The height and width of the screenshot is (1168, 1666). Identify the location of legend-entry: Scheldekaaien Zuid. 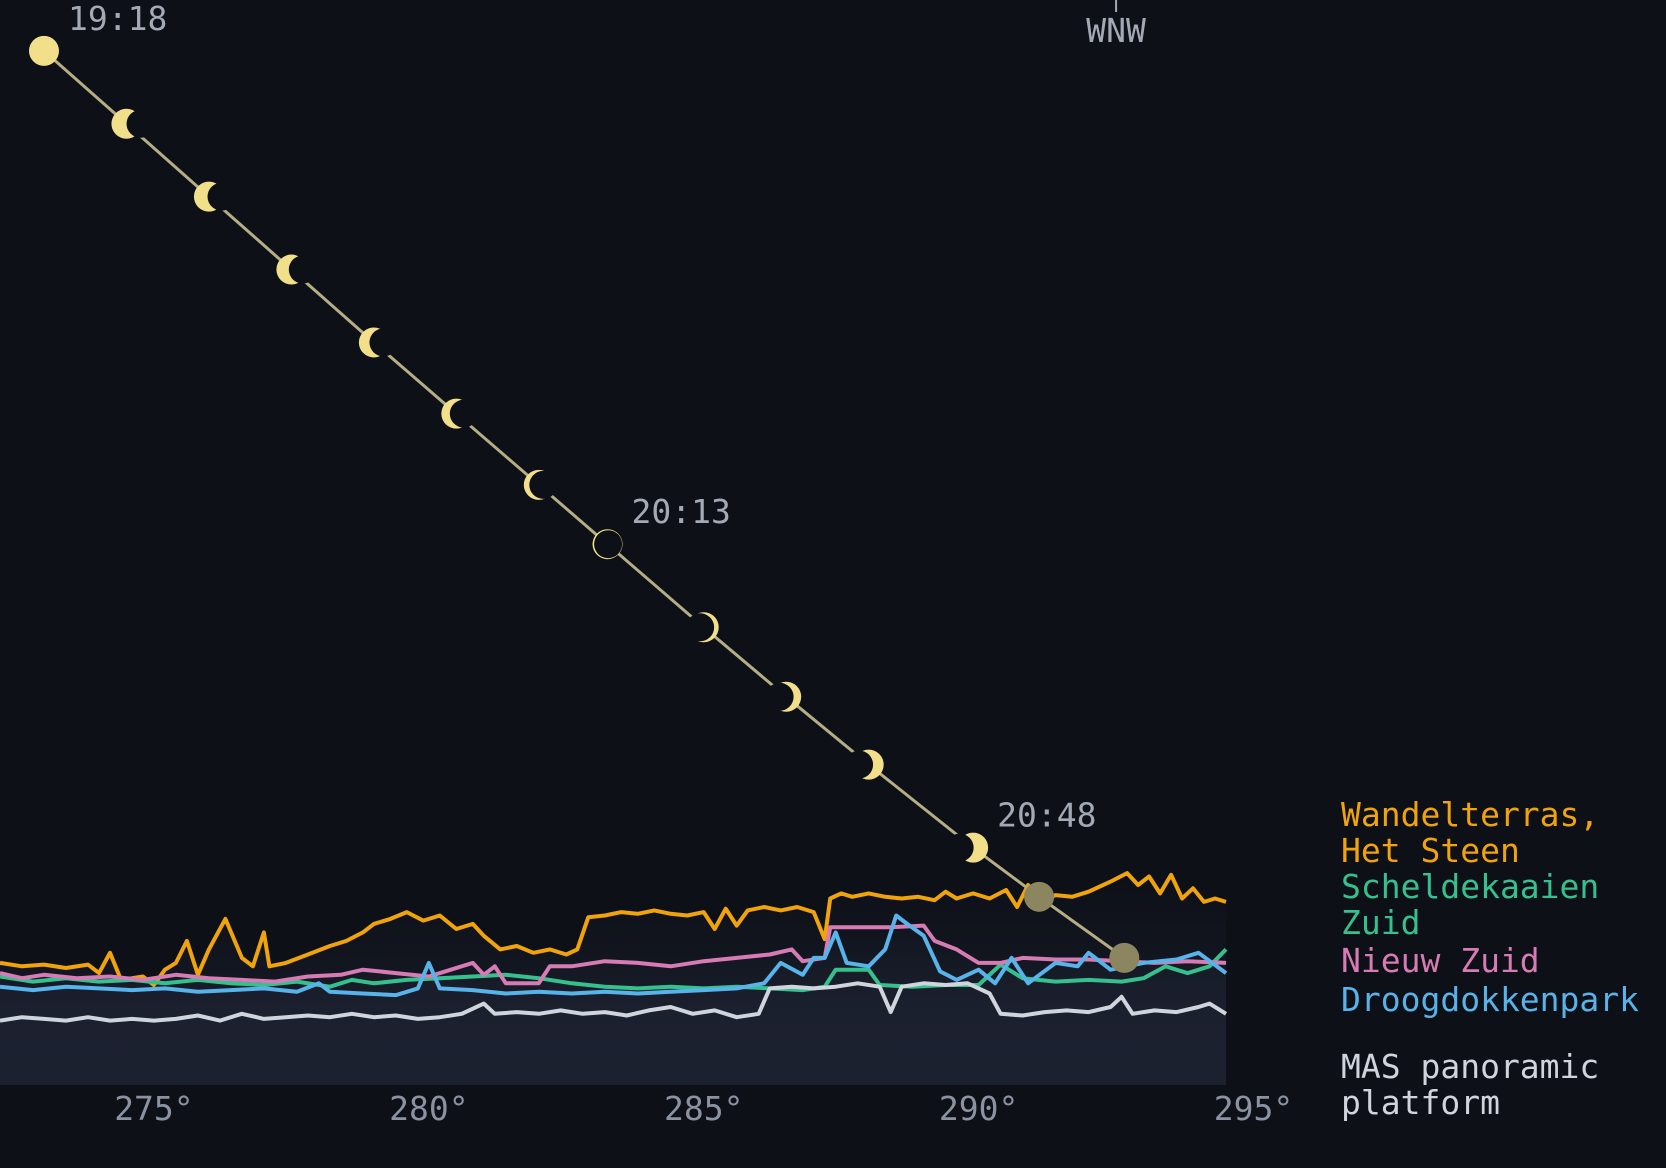
(1470, 904).